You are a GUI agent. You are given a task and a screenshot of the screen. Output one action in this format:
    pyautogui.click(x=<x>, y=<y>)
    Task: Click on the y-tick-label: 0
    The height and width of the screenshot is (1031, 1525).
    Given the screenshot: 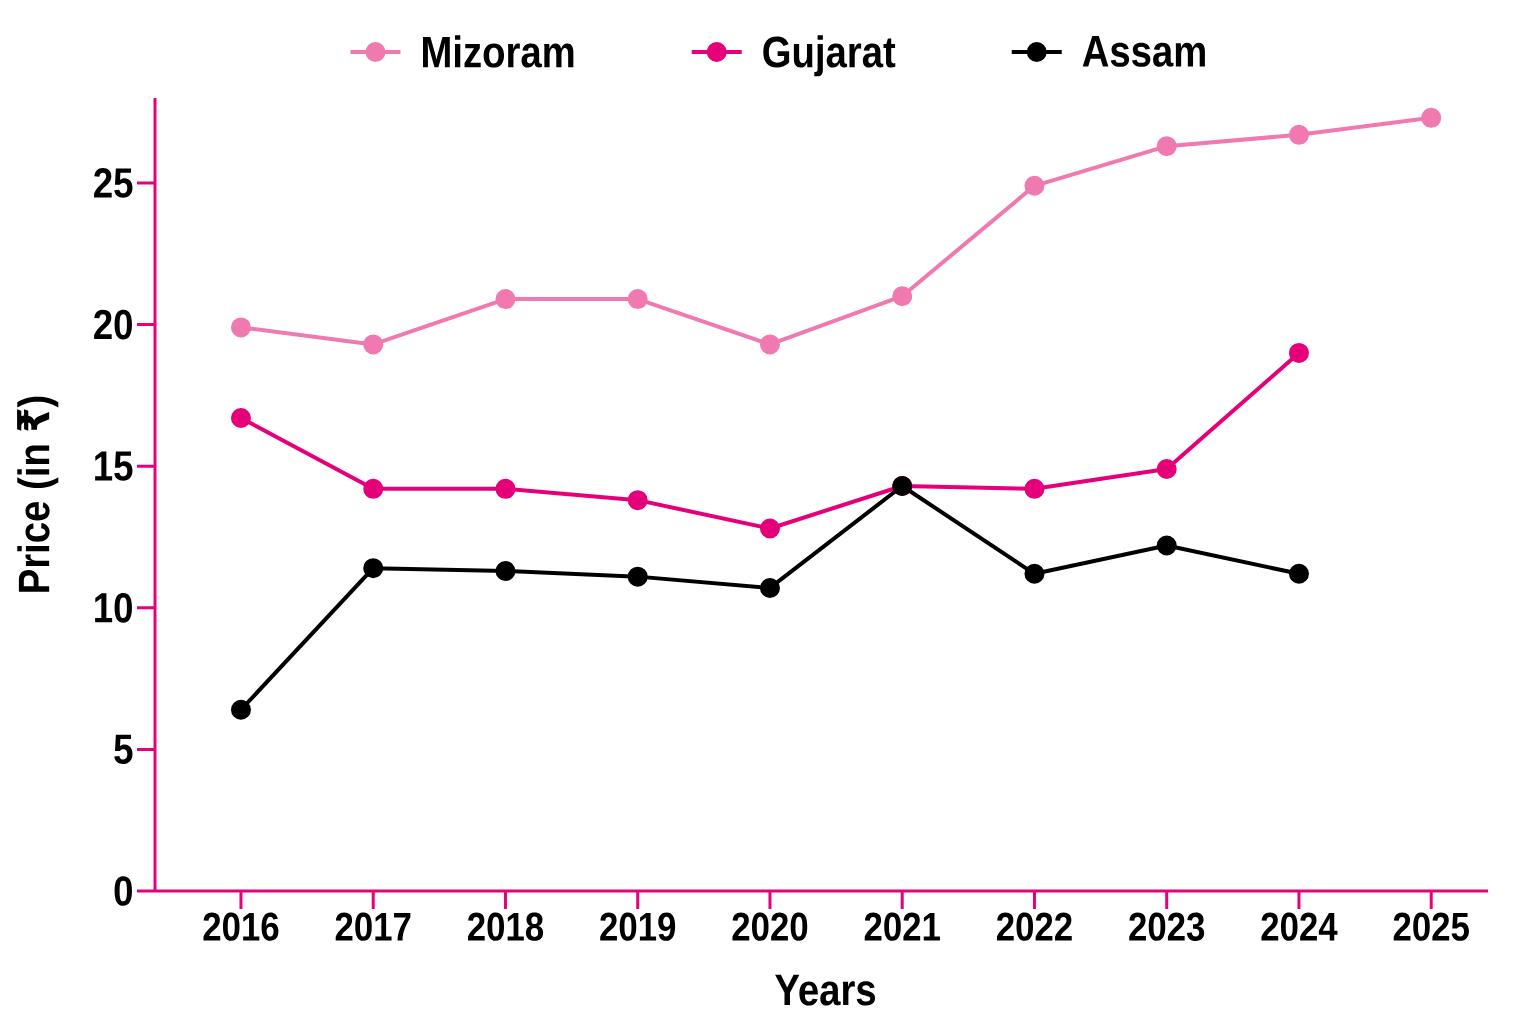 What is the action you would take?
    pyautogui.click(x=123, y=891)
    